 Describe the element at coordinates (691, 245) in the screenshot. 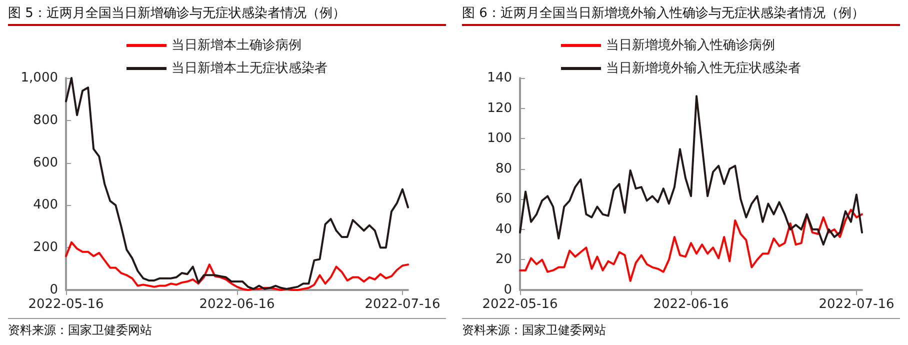

I see `line-series` at that location.